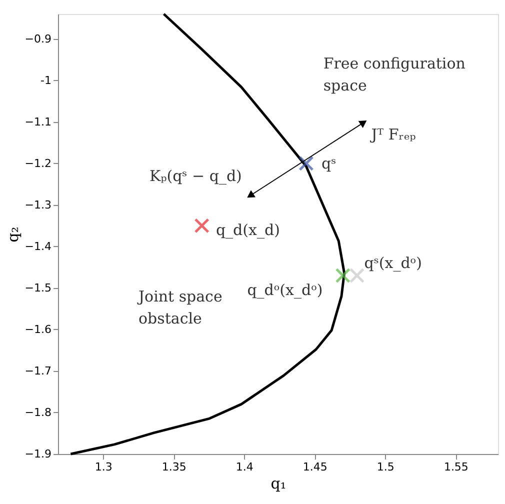 This screenshot has width=505, height=504. Describe the element at coordinates (38, 287) in the screenshot. I see `y-tick-label: −1.5` at that location.